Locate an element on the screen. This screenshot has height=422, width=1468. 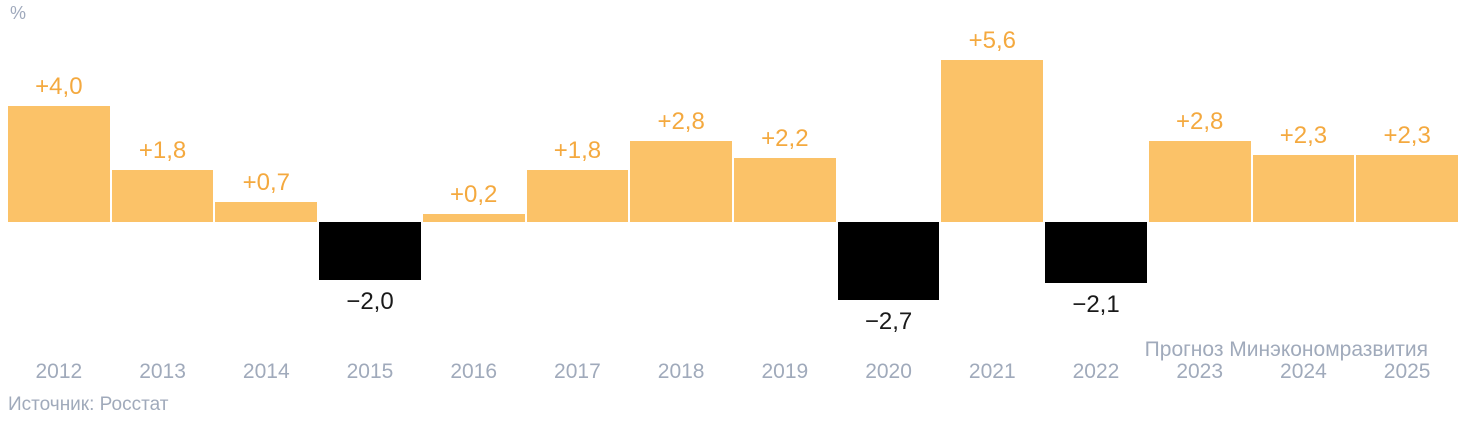
year-label-2022: 2022 is located at coordinates (1096, 371).